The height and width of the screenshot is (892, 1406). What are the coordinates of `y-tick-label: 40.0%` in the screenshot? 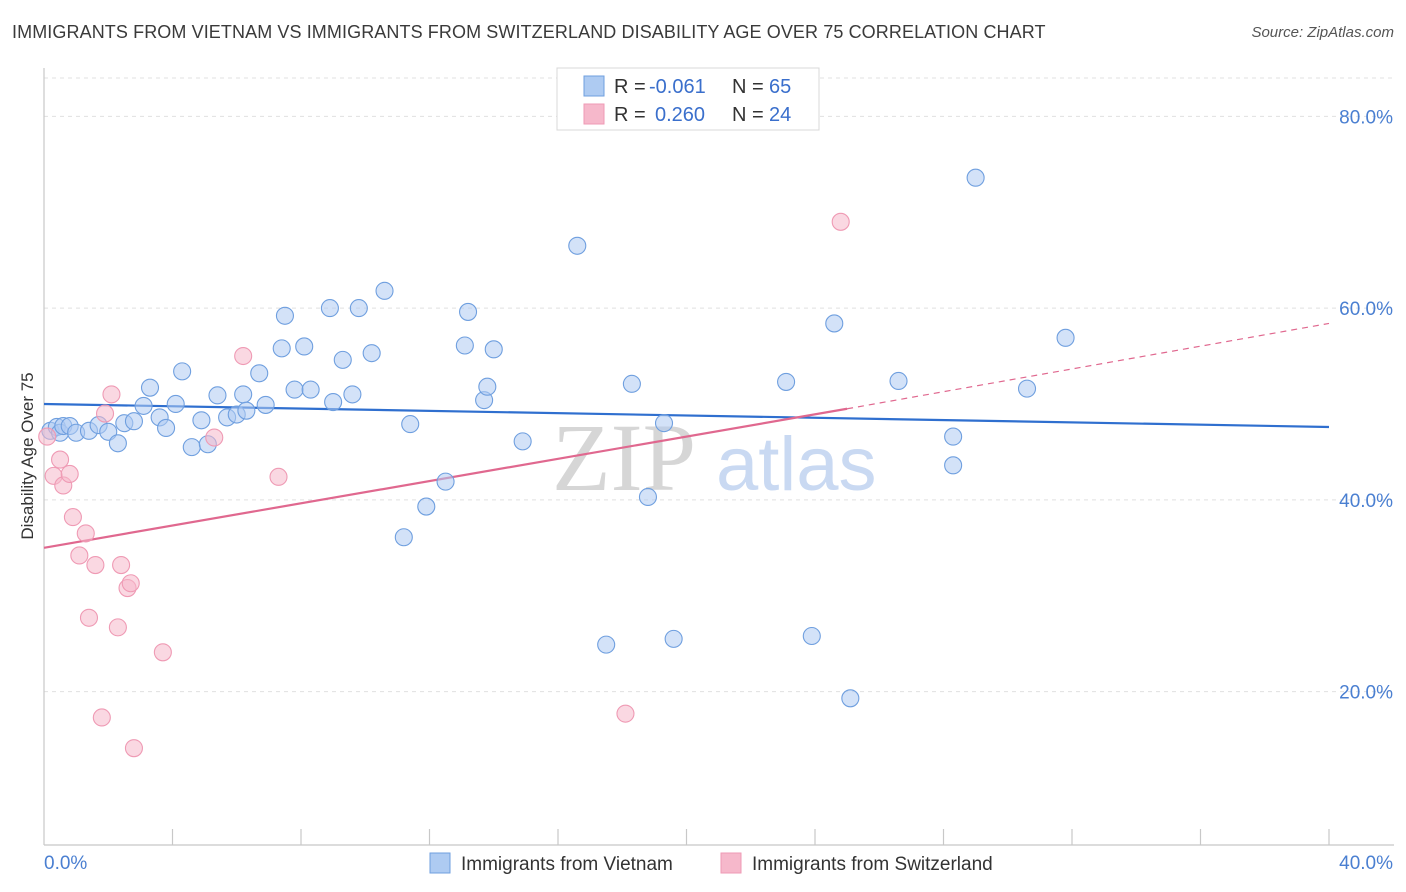 It's located at (1366, 501).